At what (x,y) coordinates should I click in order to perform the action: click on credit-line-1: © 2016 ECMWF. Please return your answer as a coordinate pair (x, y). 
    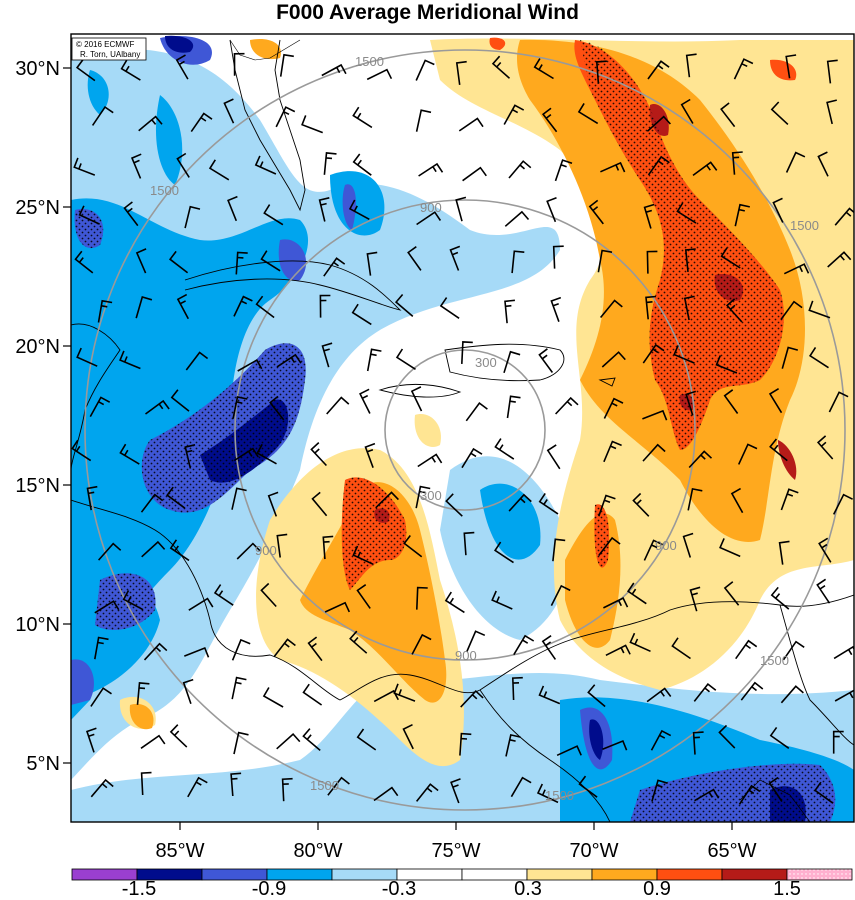
    Looking at the image, I should click on (105, 44).